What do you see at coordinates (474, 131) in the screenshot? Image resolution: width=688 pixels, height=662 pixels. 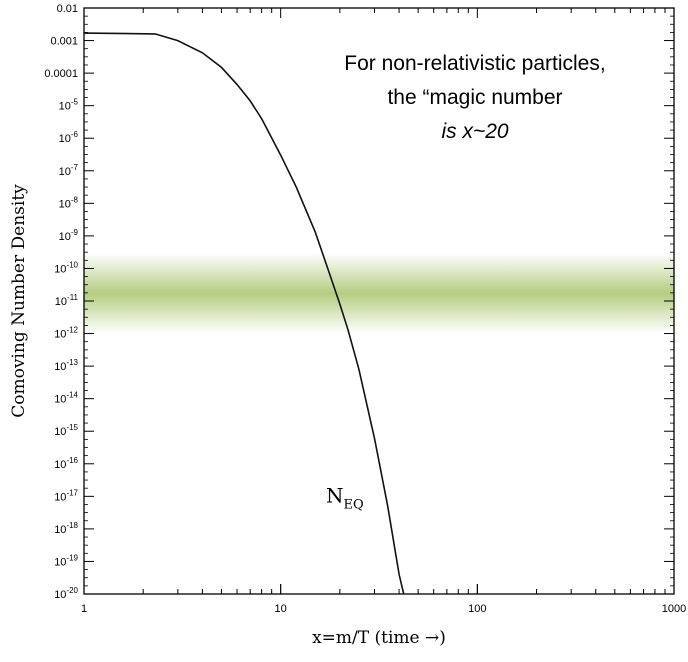 I see `annotation-line-3: is x~20` at bounding box center [474, 131].